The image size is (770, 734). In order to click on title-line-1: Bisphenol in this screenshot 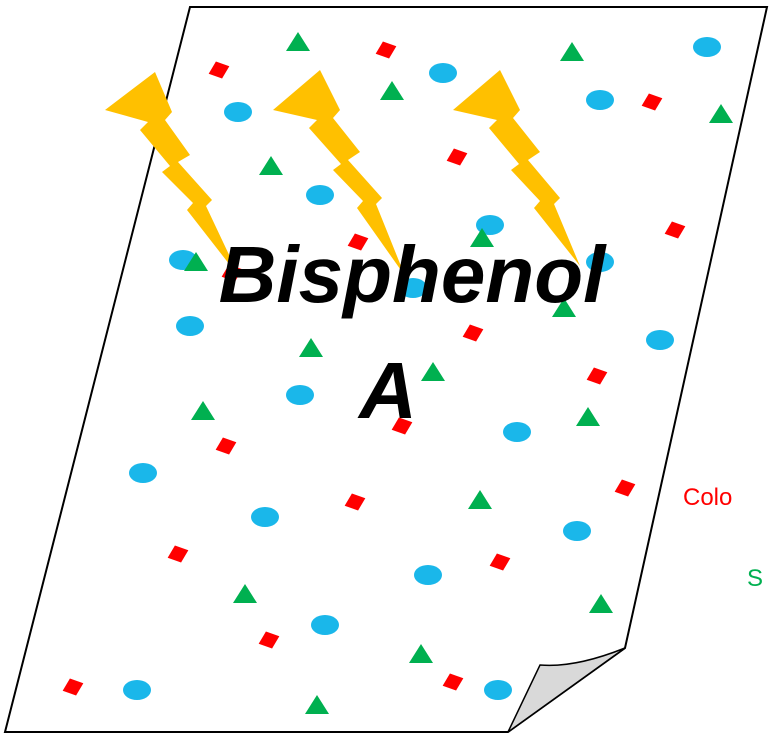, I will do `click(413, 274)`.